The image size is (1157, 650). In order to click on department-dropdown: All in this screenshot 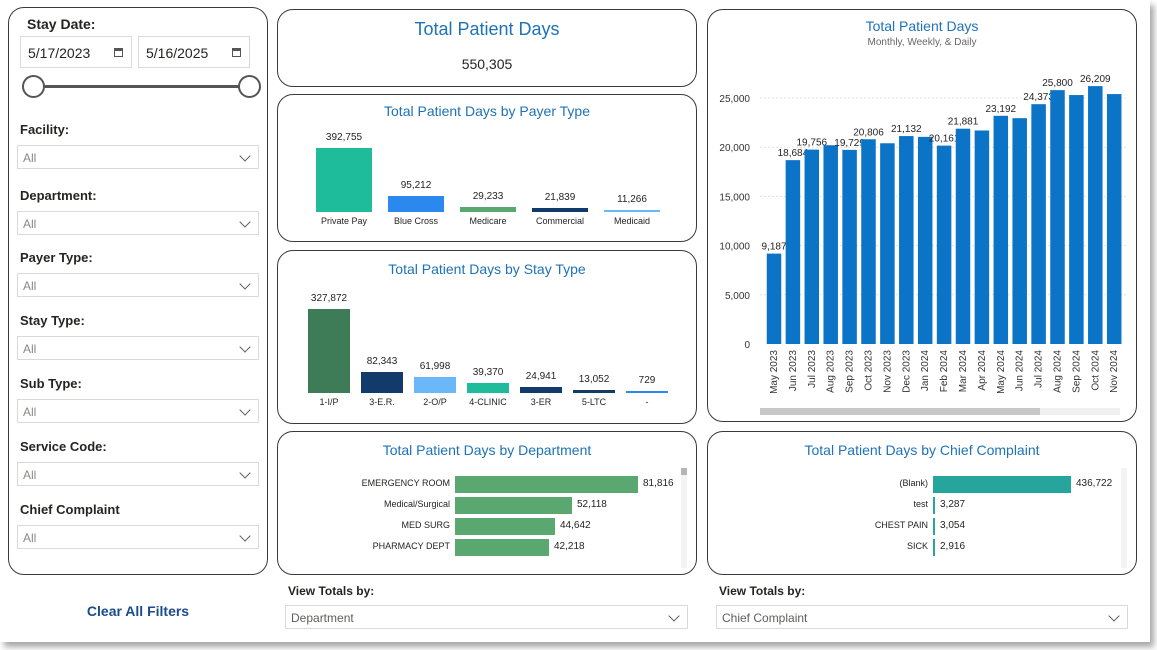, I will do `click(138, 223)`.